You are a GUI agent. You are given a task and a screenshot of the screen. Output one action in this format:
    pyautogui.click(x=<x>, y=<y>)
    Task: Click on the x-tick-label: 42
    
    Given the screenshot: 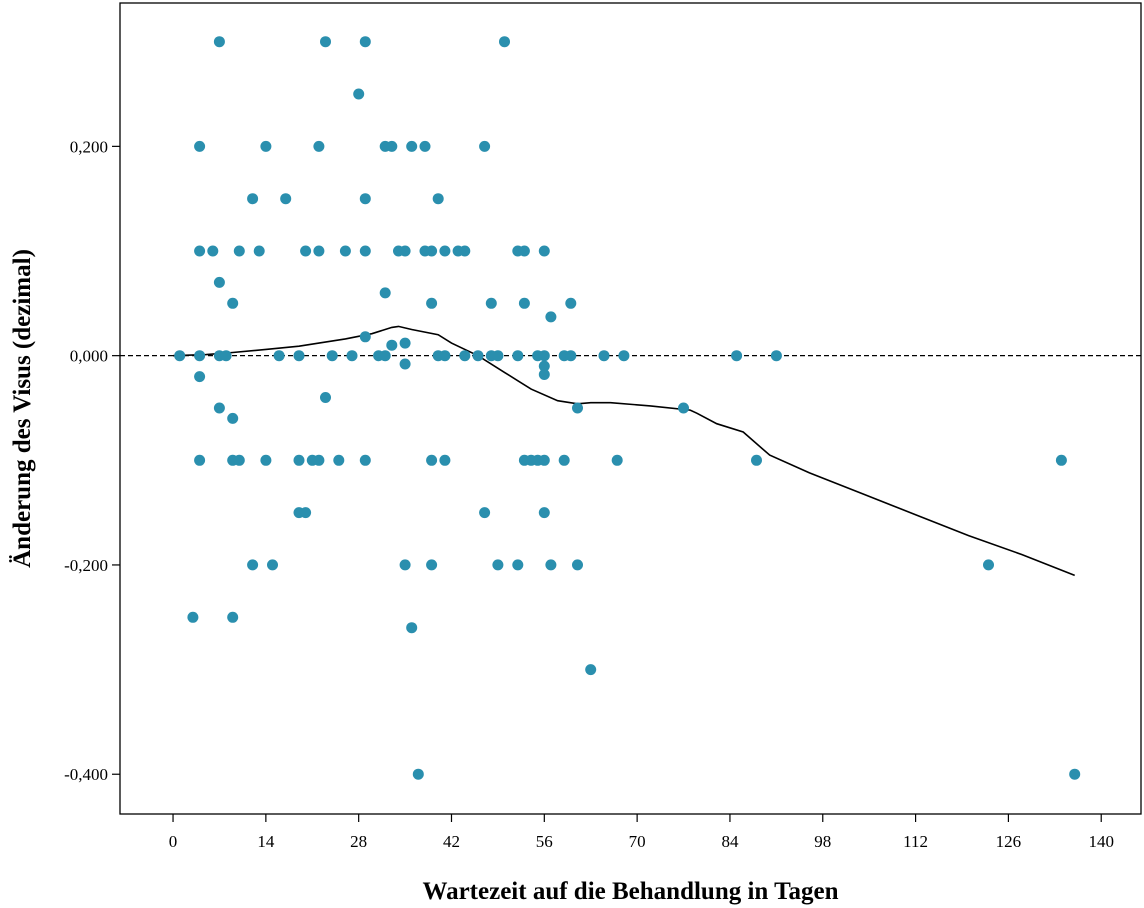 What is the action you would take?
    pyautogui.click(x=451, y=841)
    